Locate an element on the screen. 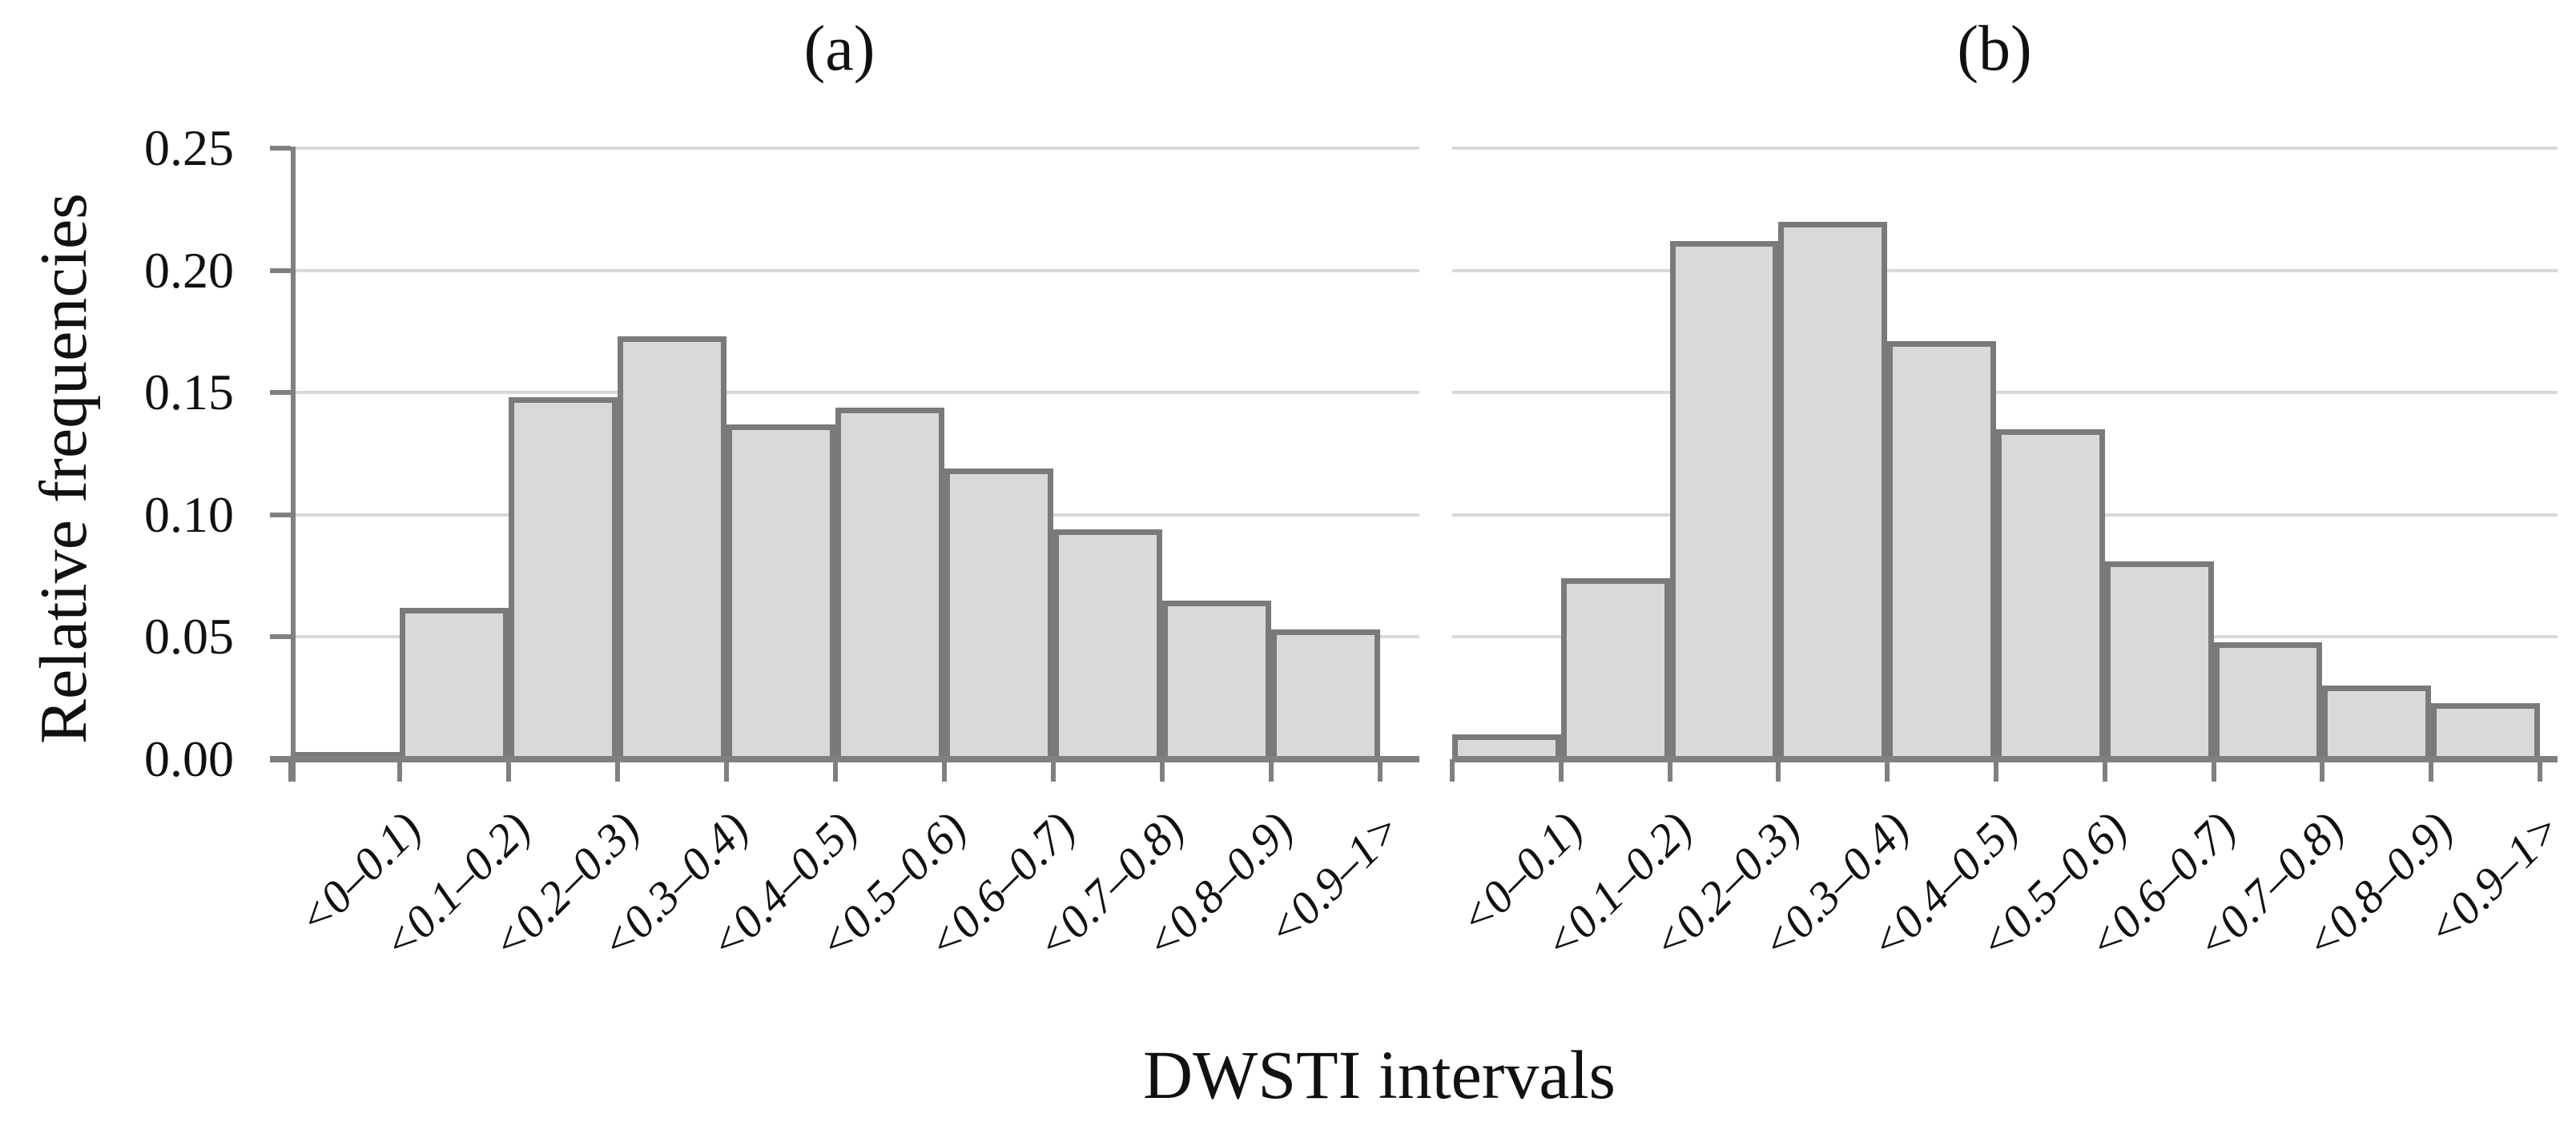 Image resolution: width=2576 pixels, height=1134 pixels. chart-a-title: (a) is located at coordinates (839, 49).